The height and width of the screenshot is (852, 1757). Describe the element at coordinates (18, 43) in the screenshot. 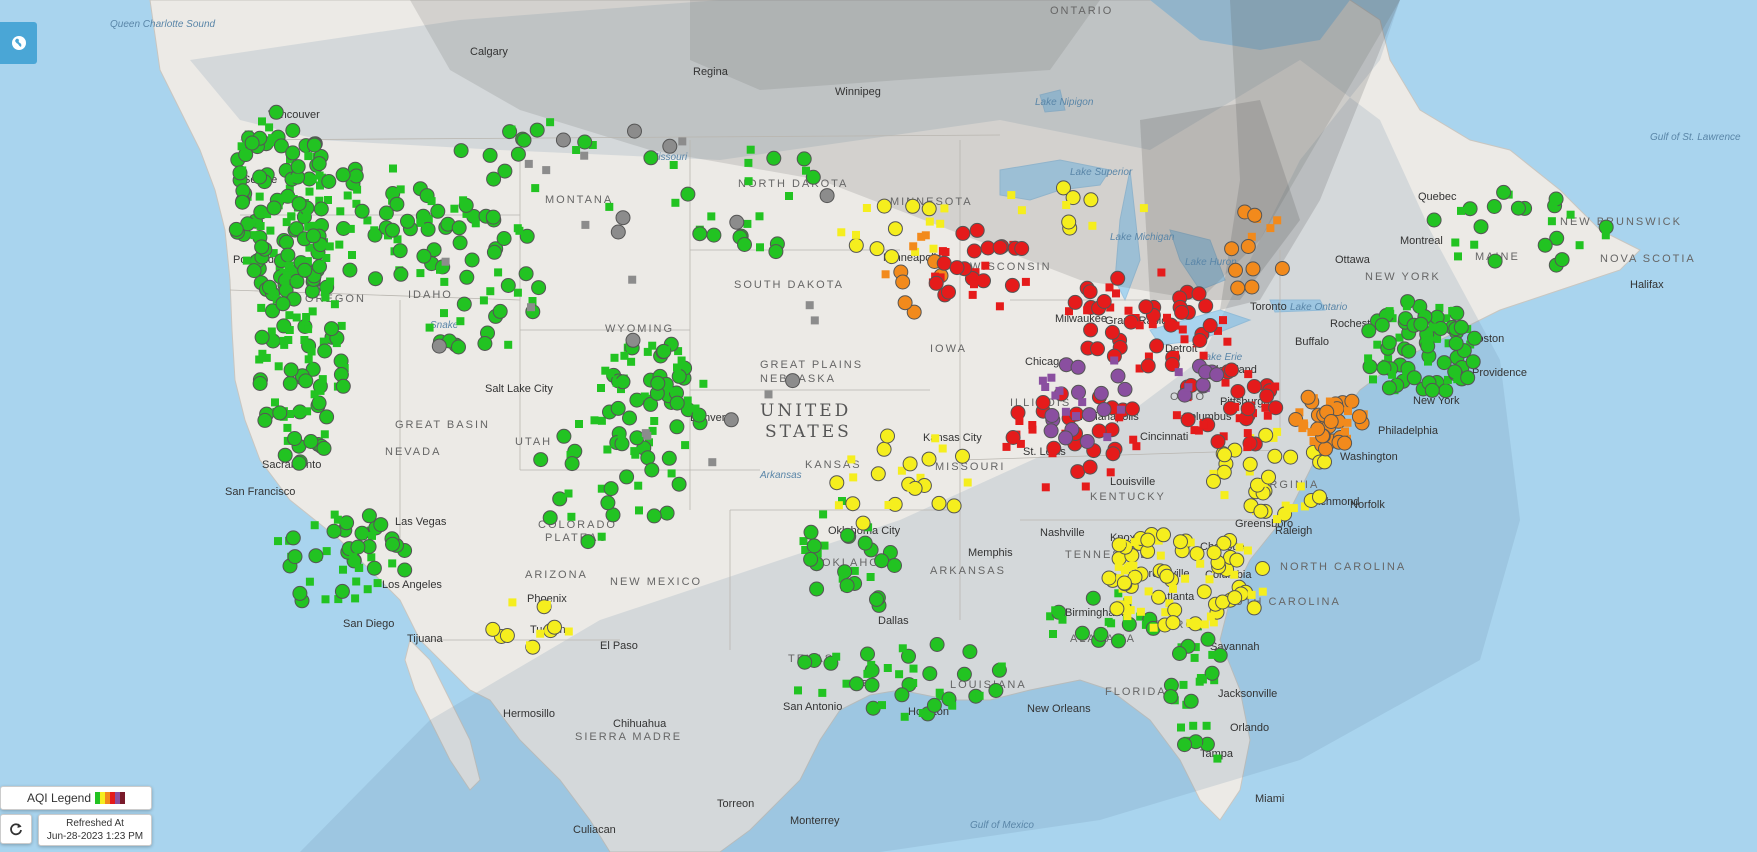

I see `basemap-button` at that location.